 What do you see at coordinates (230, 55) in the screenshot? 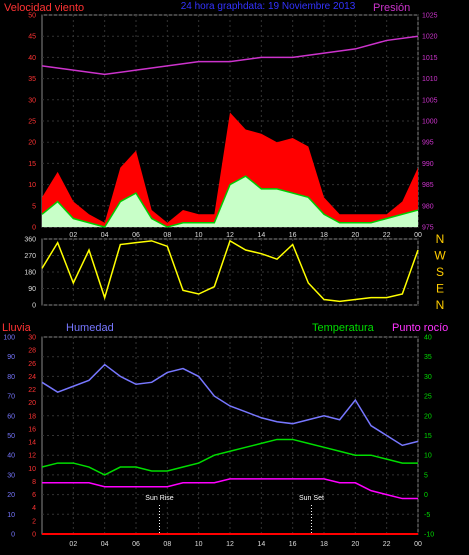
I see `pressure-line` at bounding box center [230, 55].